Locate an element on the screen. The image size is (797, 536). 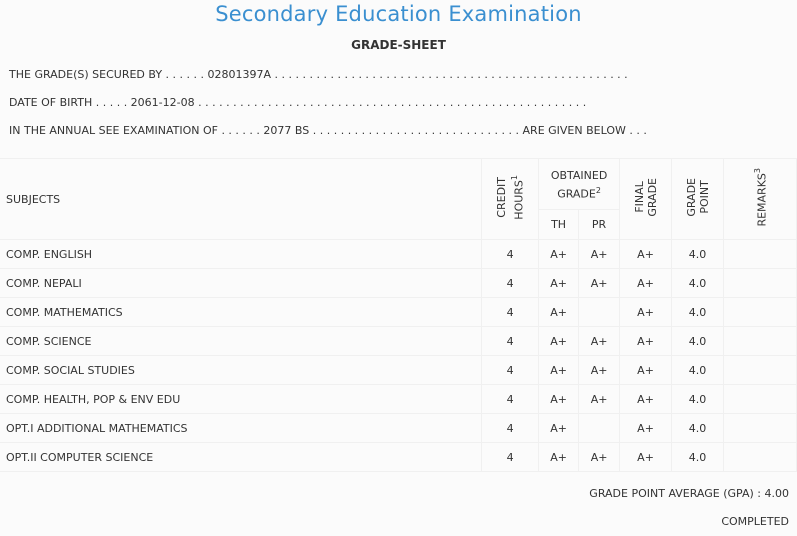
table-row: OPT.I ADDITIONAL MATHEMATICS 4 A+ A+ 4.0 is located at coordinates (398, 428).